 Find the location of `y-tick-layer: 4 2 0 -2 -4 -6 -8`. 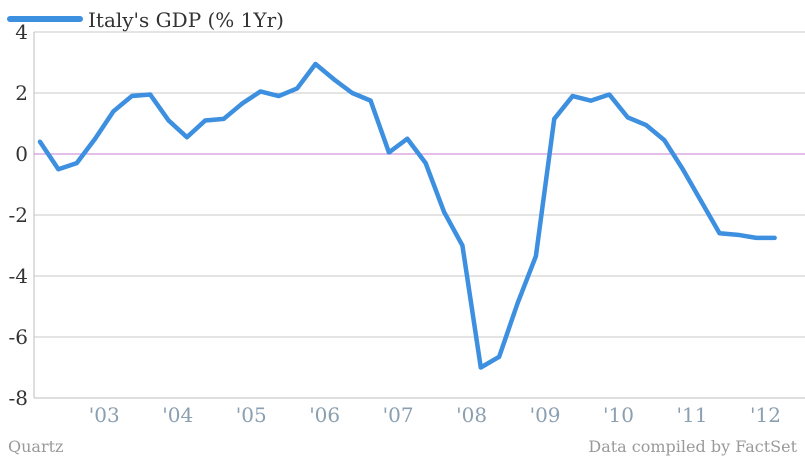

y-tick-layer: 4 2 0 -2 -4 -6 -8 is located at coordinates (18, 215).